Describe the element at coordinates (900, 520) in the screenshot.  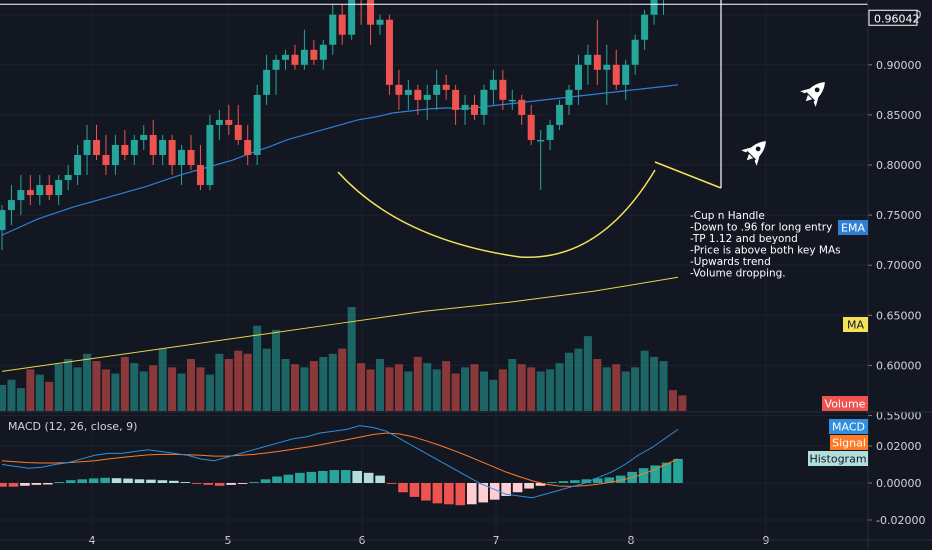
I see `macd-tick-label: -0.02000` at that location.